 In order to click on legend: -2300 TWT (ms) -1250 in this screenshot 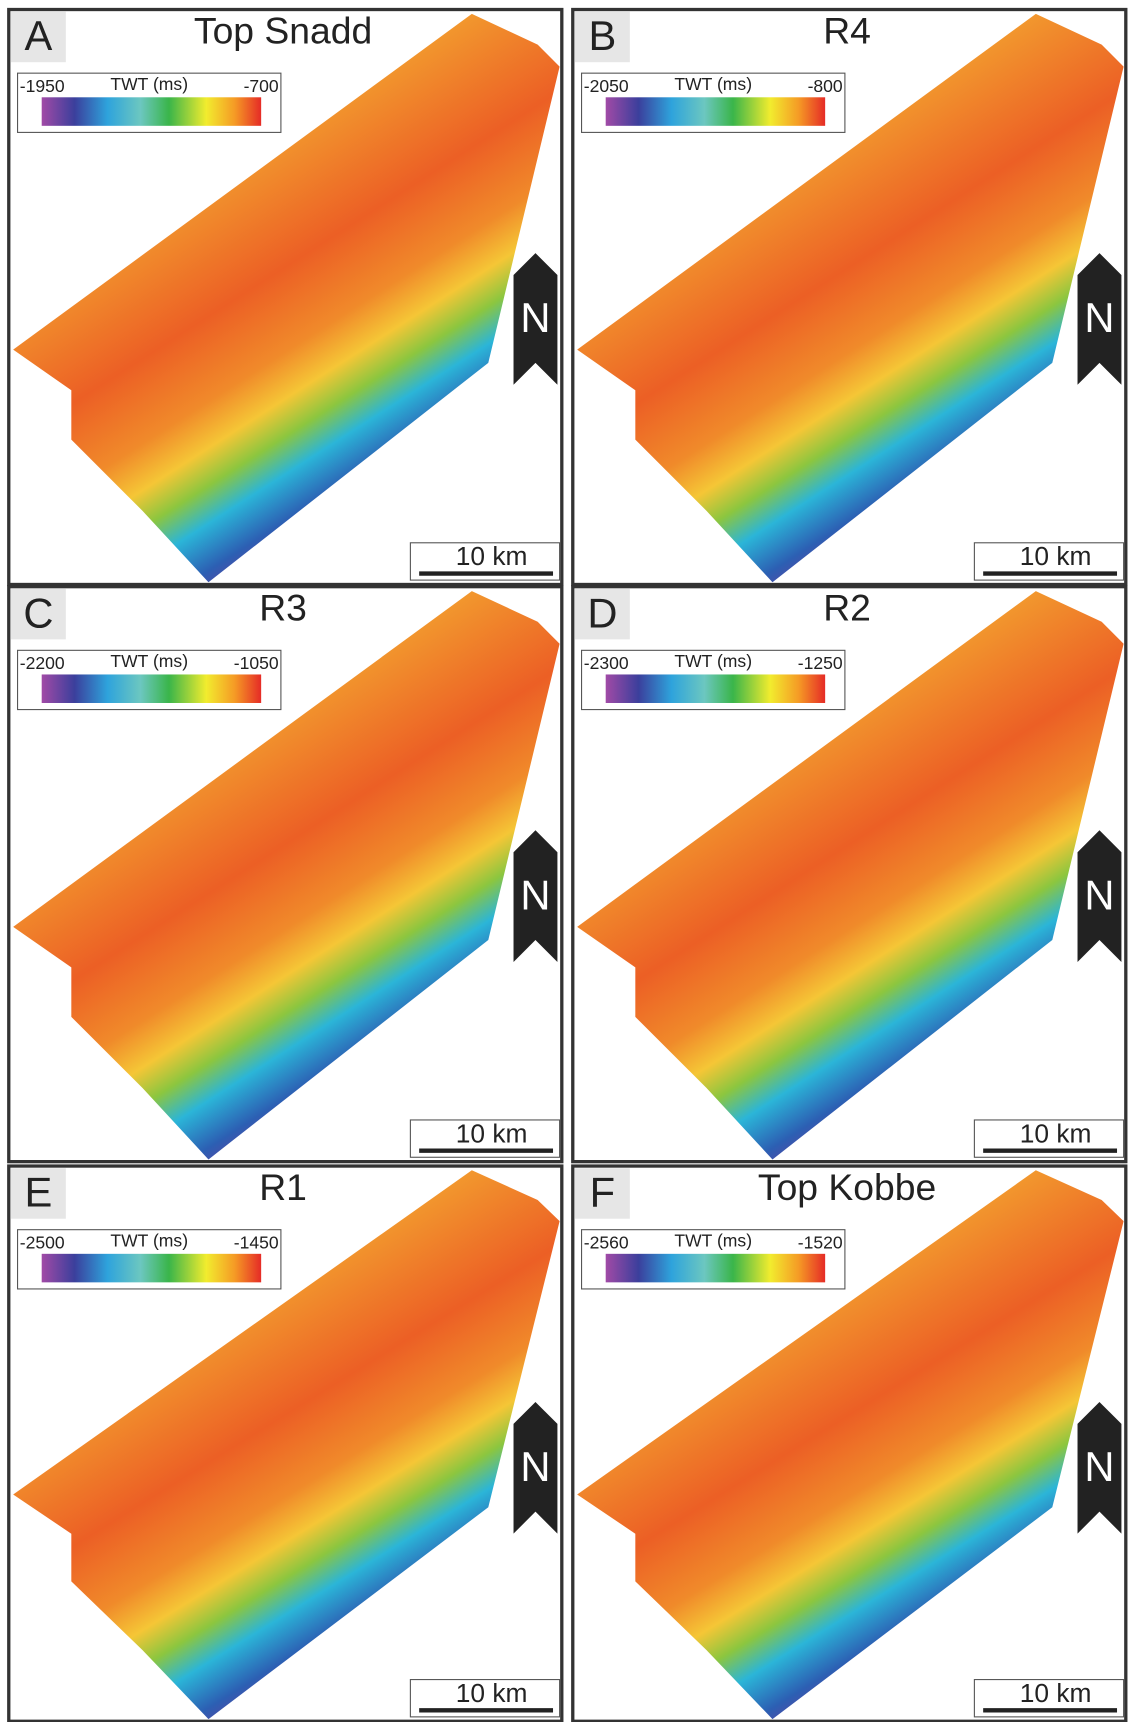, I will do `click(713, 680)`.